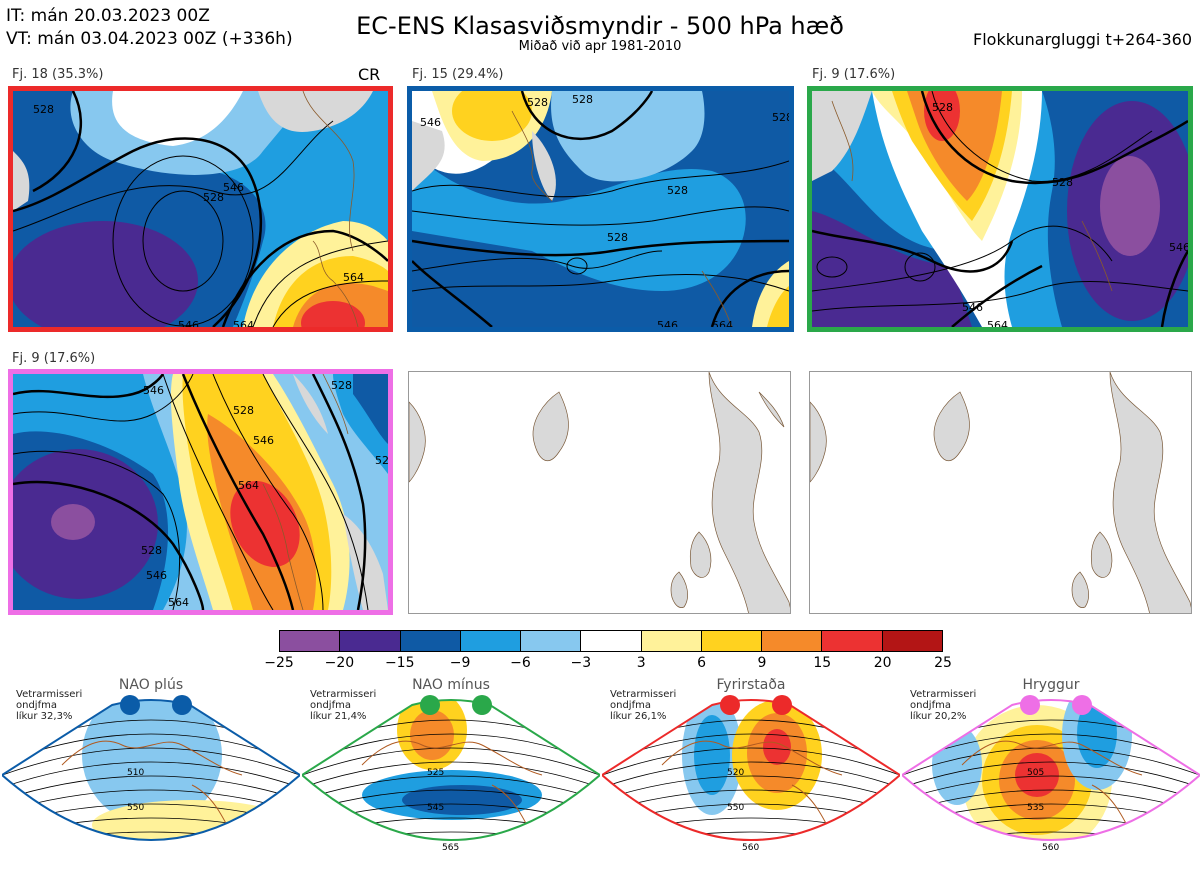 The image size is (1200, 871). I want to click on cluster-map-2: 546 528 528 528 528 528 546 564, so click(600, 209).